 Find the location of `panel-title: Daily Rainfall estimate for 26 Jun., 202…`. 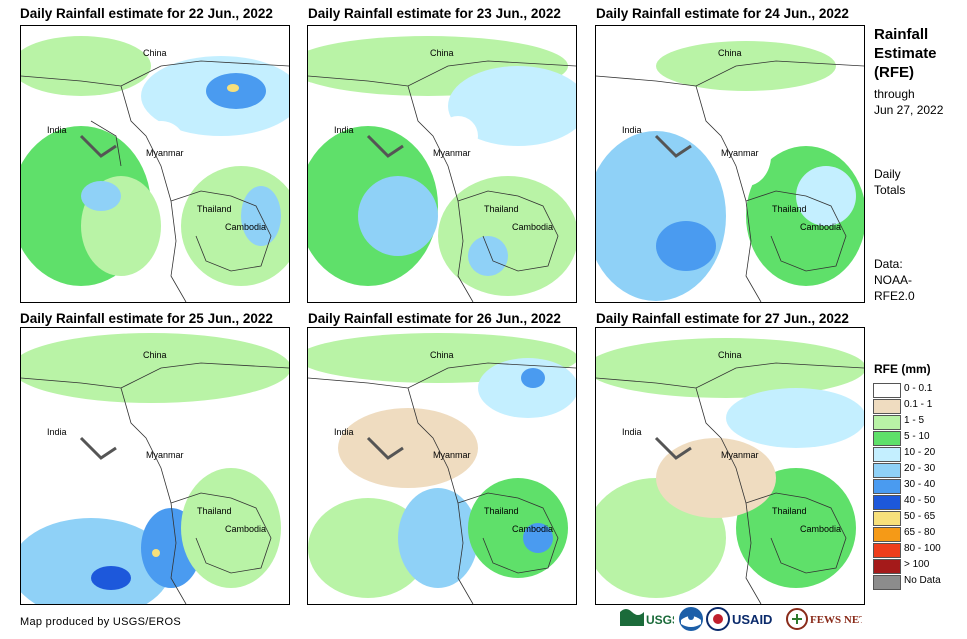

panel-title: Daily Rainfall estimate for 26 Jun., 202… is located at coordinates (434, 318).